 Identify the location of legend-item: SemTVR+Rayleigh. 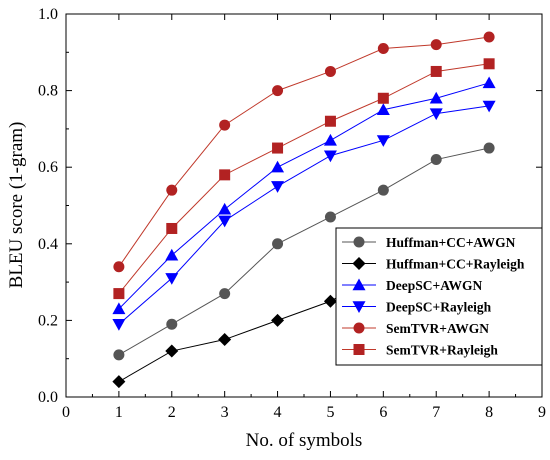
(420, 350).